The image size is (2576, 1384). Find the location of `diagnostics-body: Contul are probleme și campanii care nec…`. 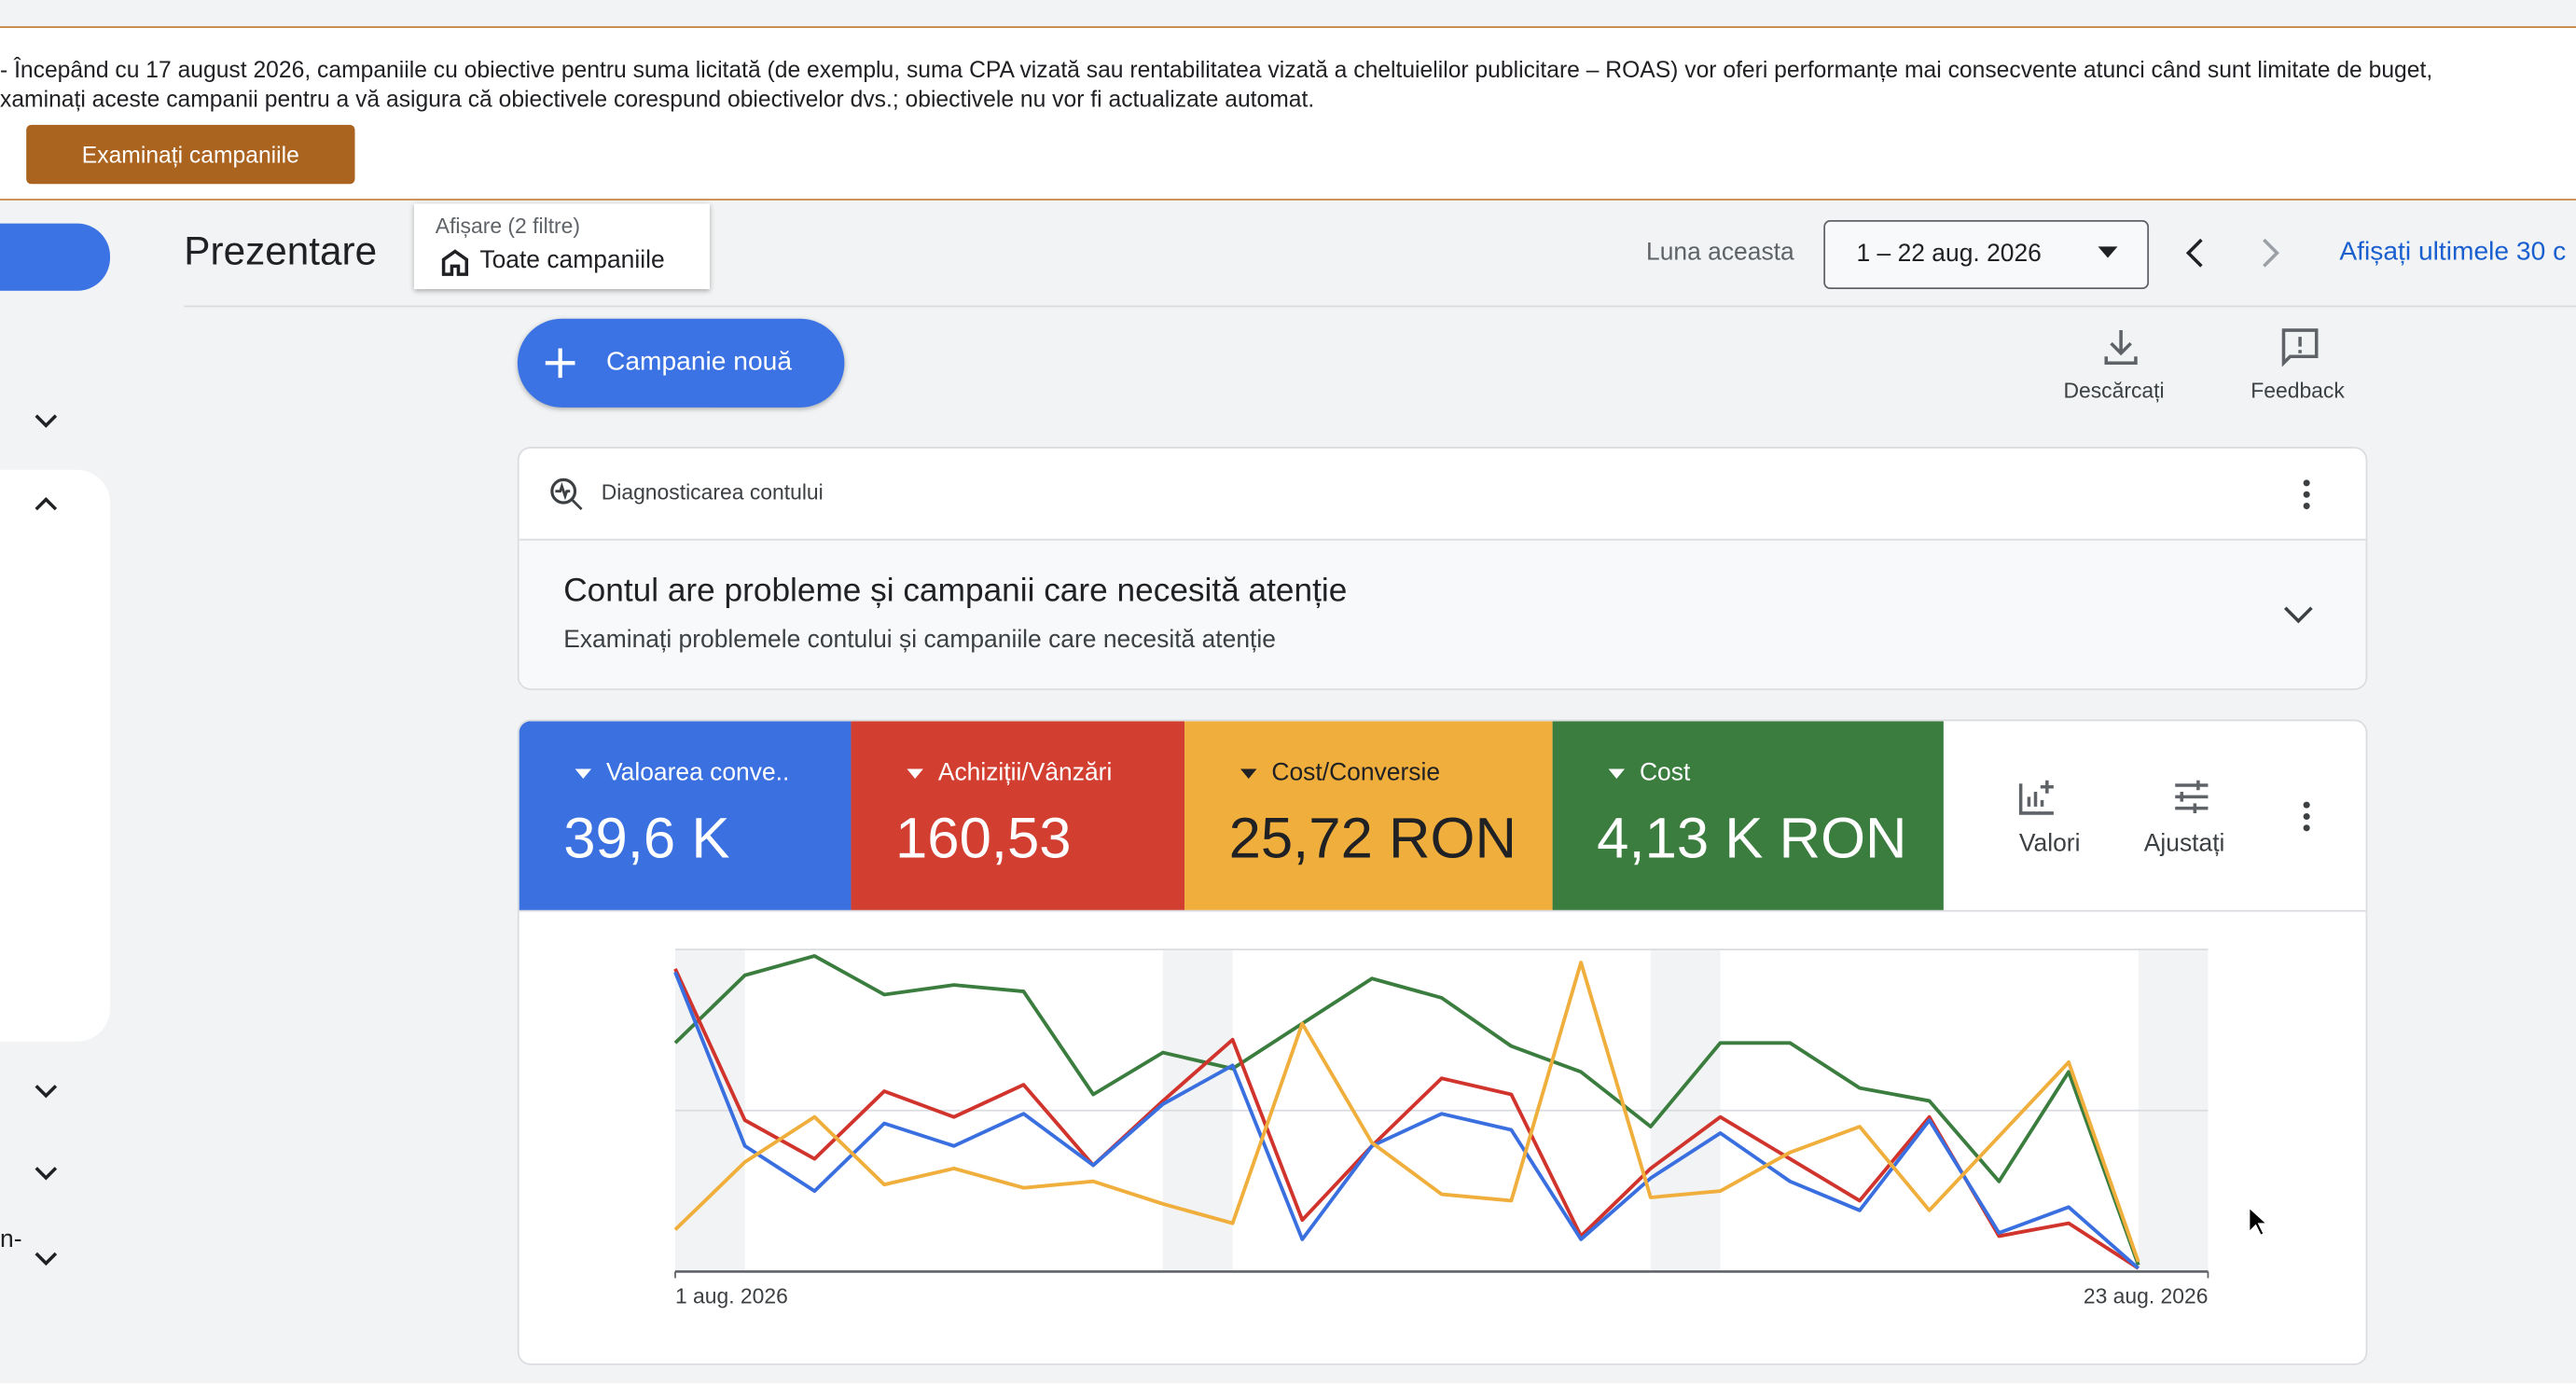

diagnostics-body: Contul are probleme și campanii care nec… is located at coordinates (1442, 614).